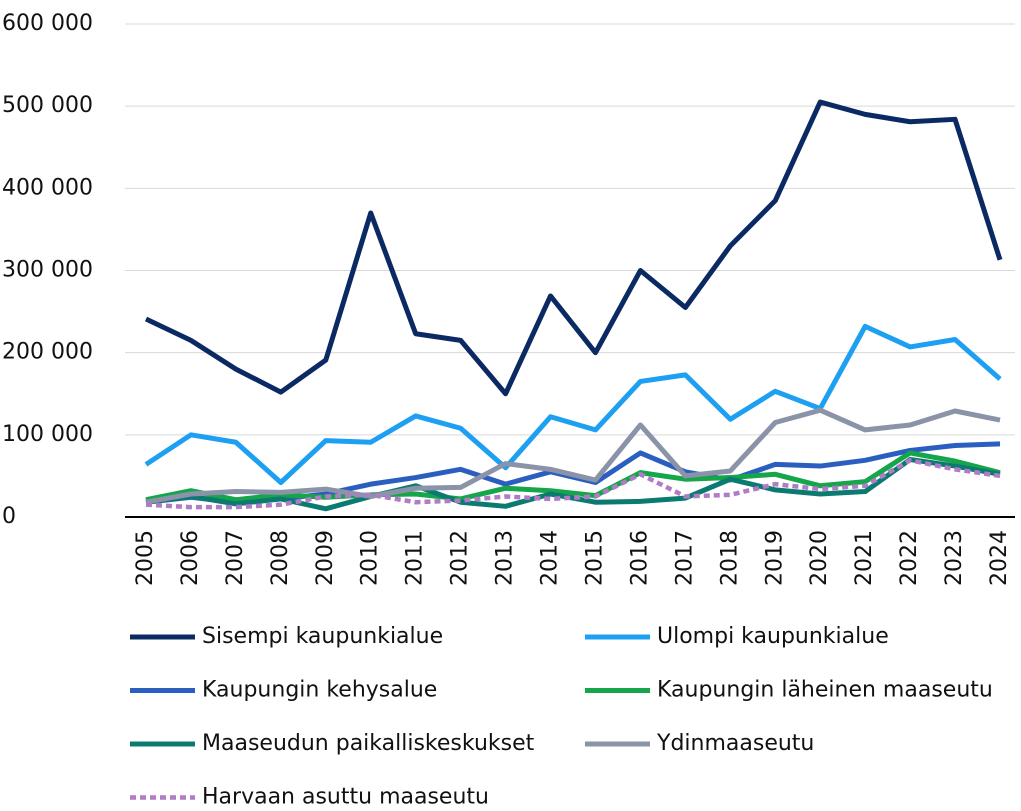 The height and width of the screenshot is (811, 1021). What do you see at coordinates (773, 636) in the screenshot?
I see `legend-label: Ulompi kaupunkialue` at bounding box center [773, 636].